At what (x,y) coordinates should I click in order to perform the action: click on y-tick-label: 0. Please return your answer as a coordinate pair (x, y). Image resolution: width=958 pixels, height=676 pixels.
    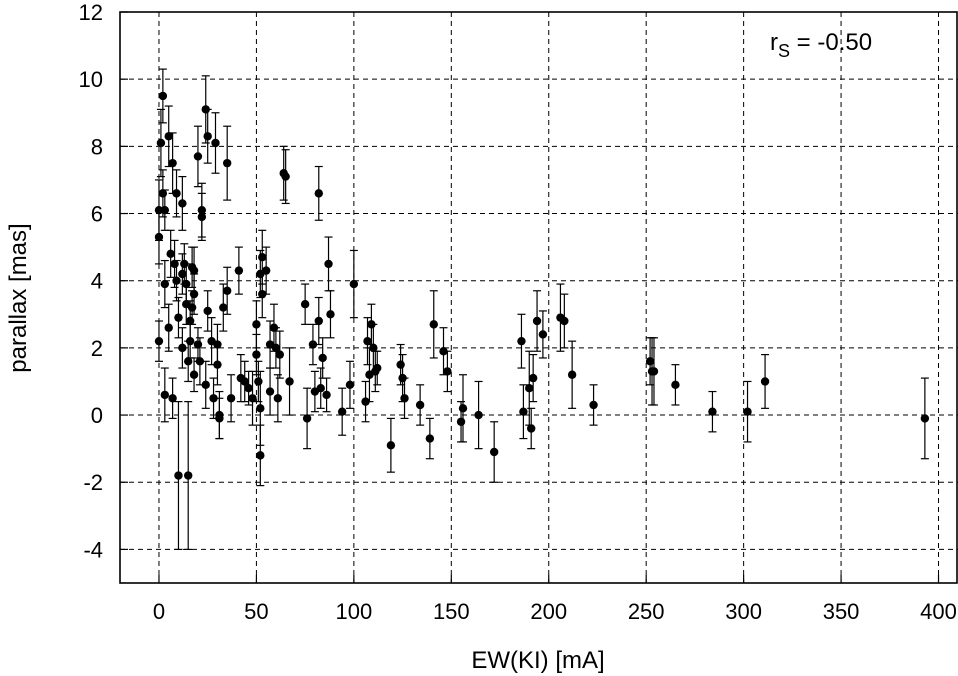
    Looking at the image, I should click on (97, 415).